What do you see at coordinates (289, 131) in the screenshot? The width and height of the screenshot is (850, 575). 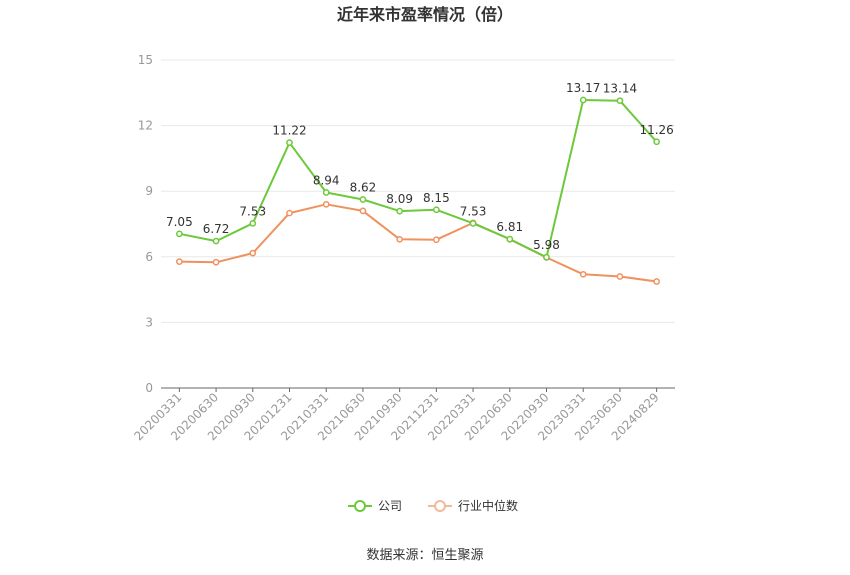 I see `data-label: 11.22` at bounding box center [289, 131].